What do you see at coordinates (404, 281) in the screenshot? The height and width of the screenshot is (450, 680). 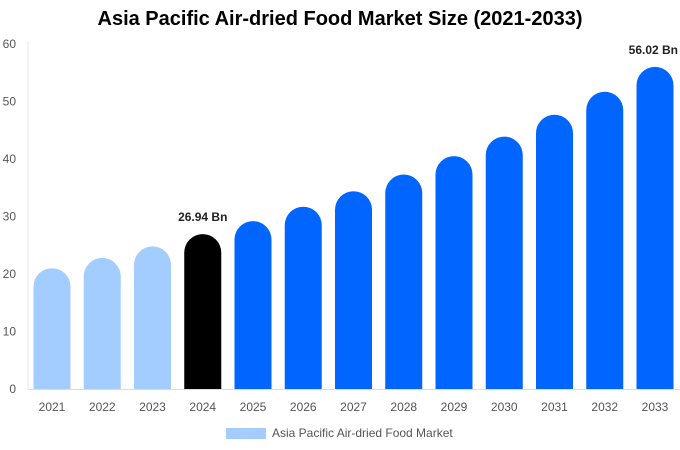 I see `bar-2028` at bounding box center [404, 281].